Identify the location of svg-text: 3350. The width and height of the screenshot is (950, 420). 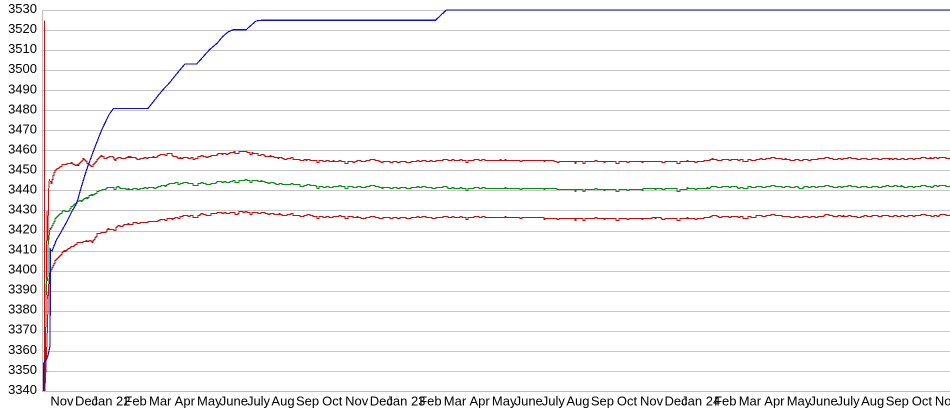
(22, 369).